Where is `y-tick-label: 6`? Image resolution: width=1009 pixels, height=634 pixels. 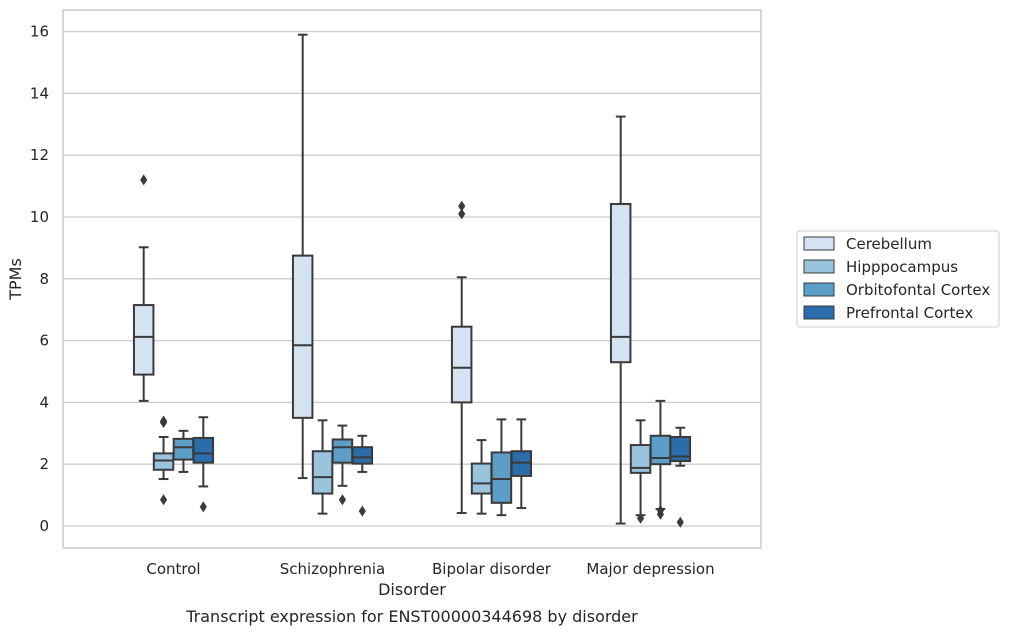
y-tick-label: 6 is located at coordinates (44, 341).